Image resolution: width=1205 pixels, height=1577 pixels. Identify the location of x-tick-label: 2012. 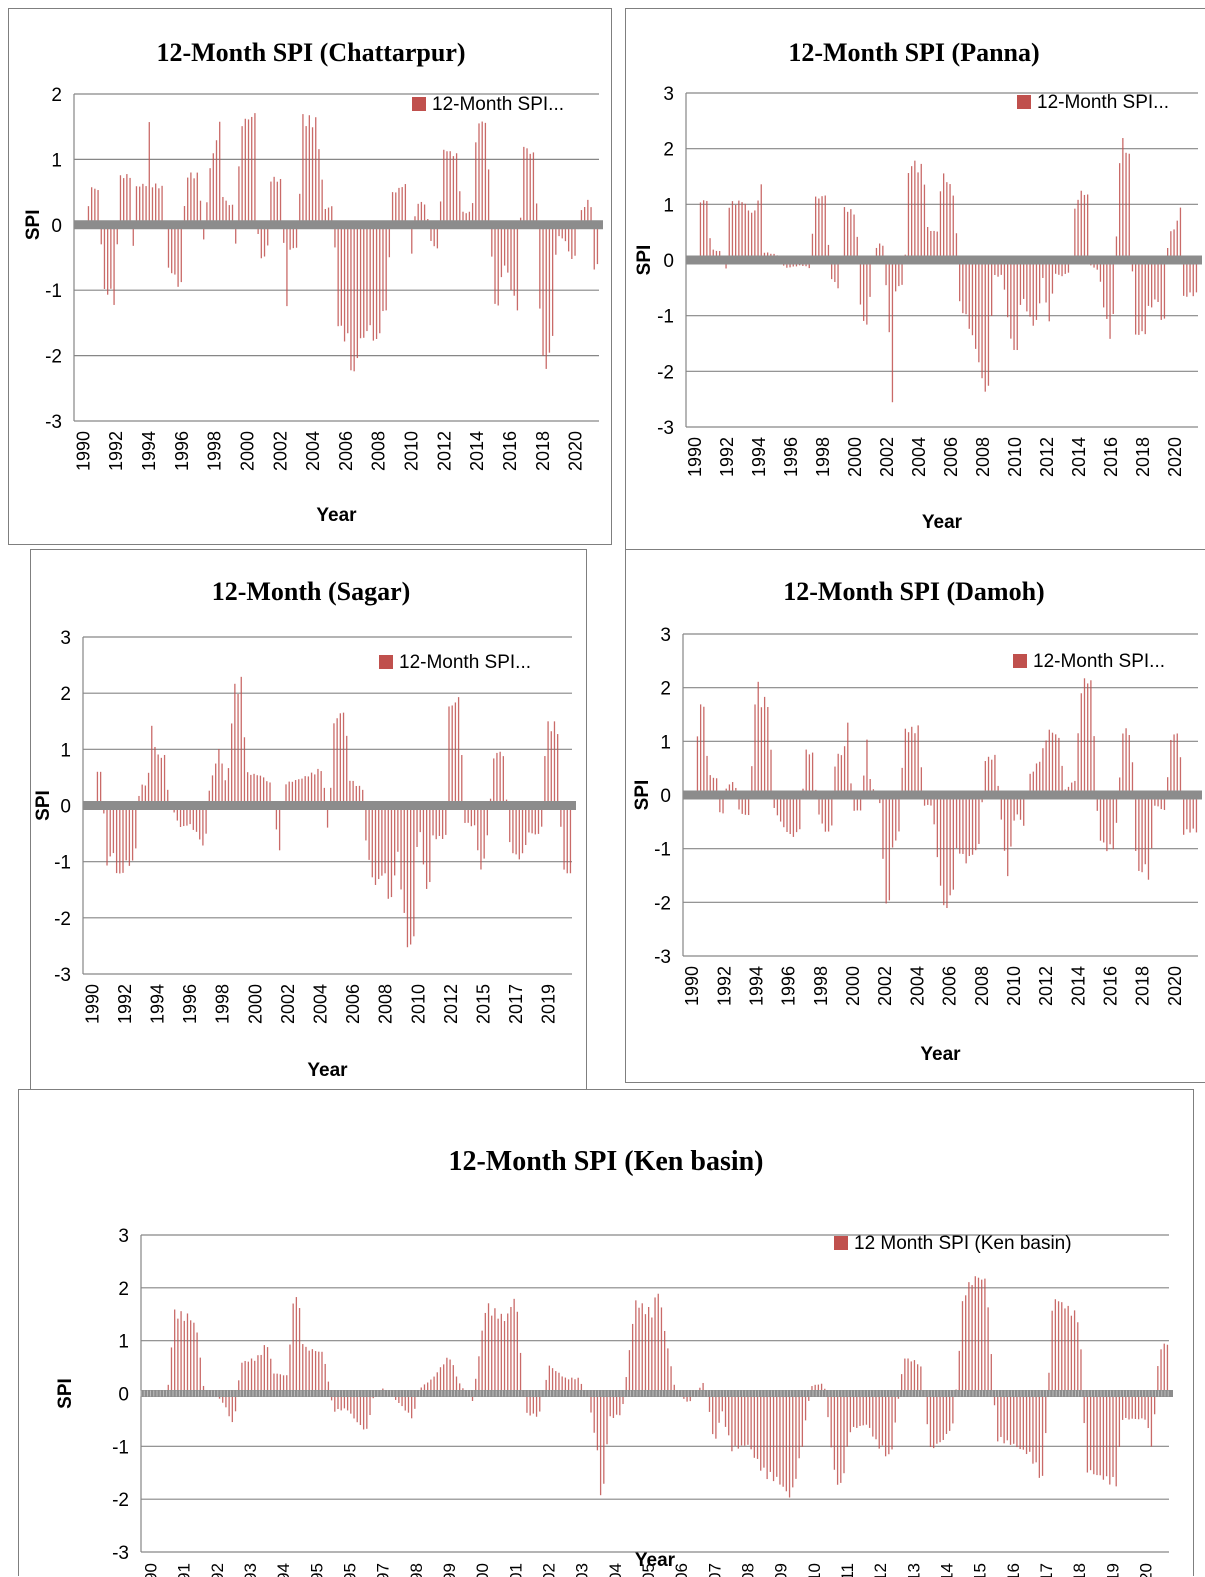
(444, 451).